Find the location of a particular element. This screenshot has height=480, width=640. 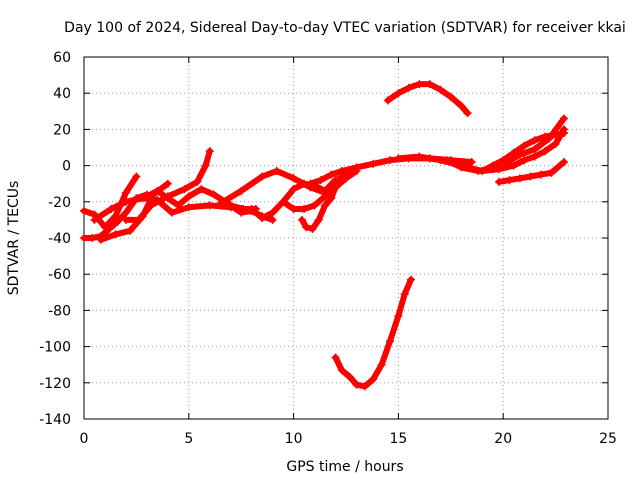

y-tick-label: 20 is located at coordinates (62, 130).